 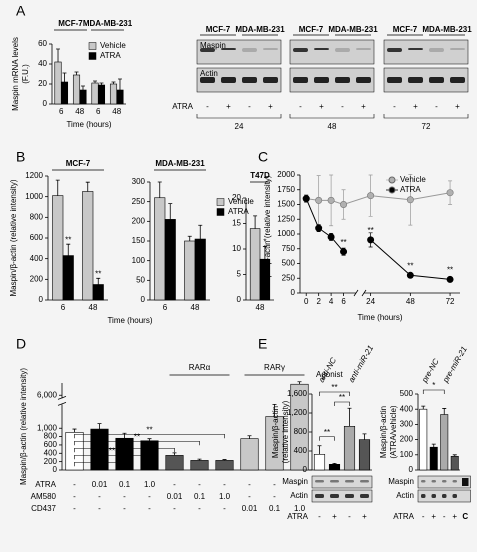 I want to click on blot-strip, so click(x=342, y=496).